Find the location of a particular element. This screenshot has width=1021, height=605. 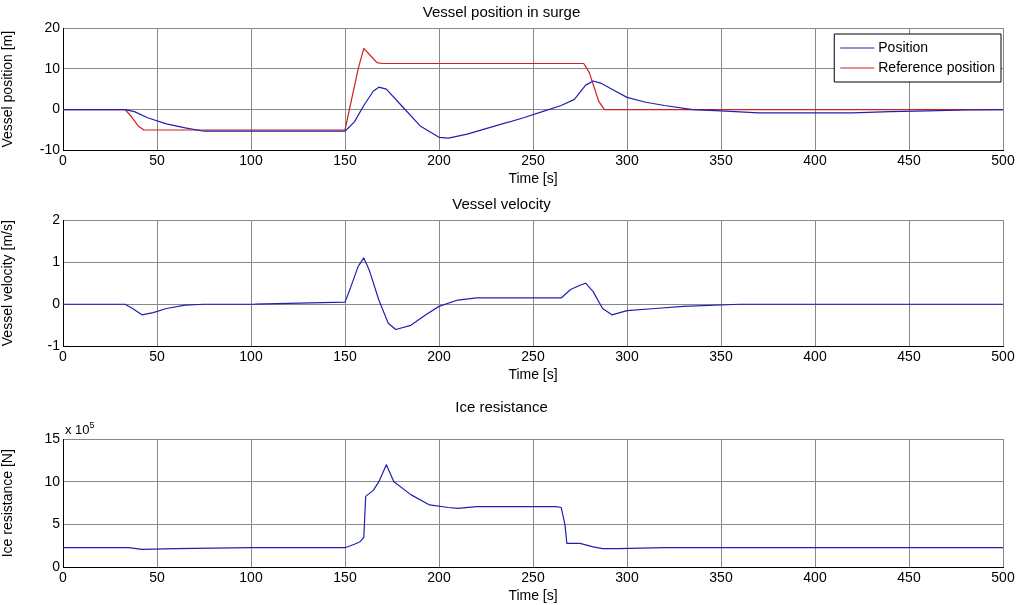

legend-label: Reference position is located at coordinates (937, 66).